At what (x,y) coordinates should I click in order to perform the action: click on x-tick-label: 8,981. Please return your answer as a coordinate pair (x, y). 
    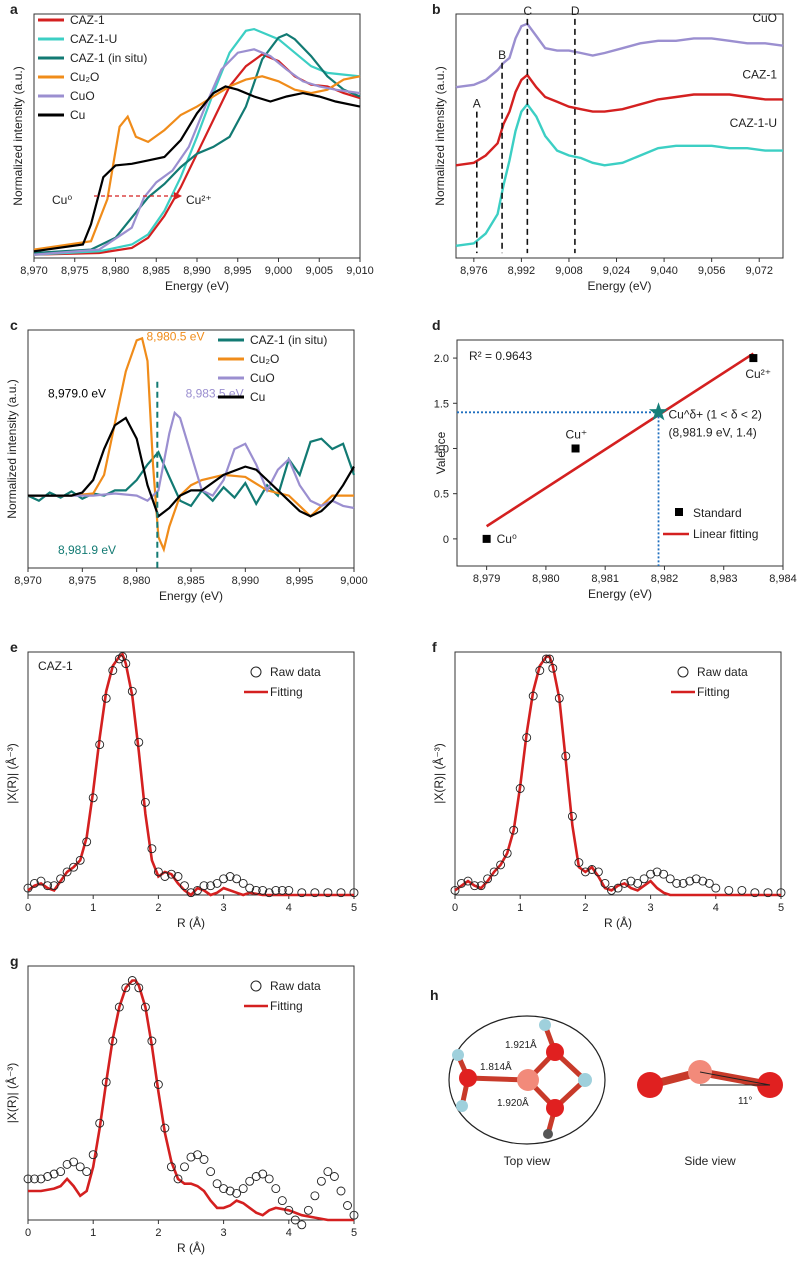
    Looking at the image, I should click on (605, 579).